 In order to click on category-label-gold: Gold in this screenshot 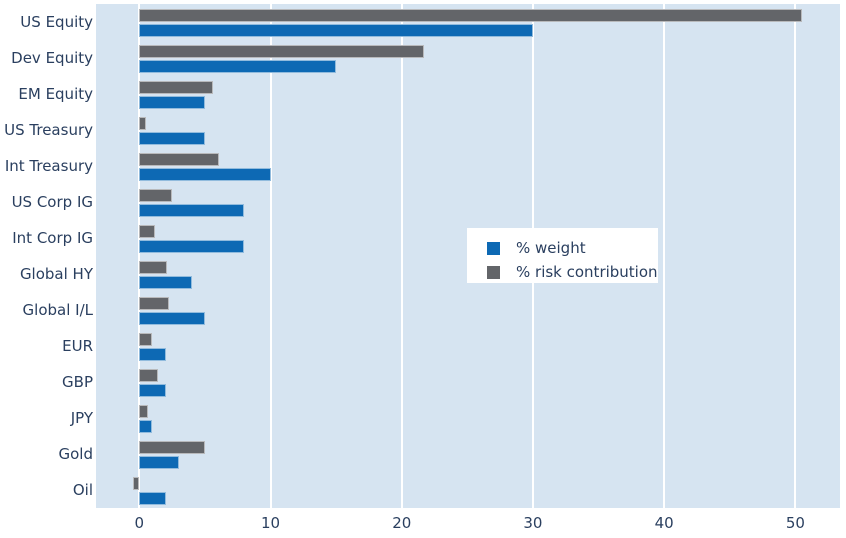, I will do `click(76, 454)`.